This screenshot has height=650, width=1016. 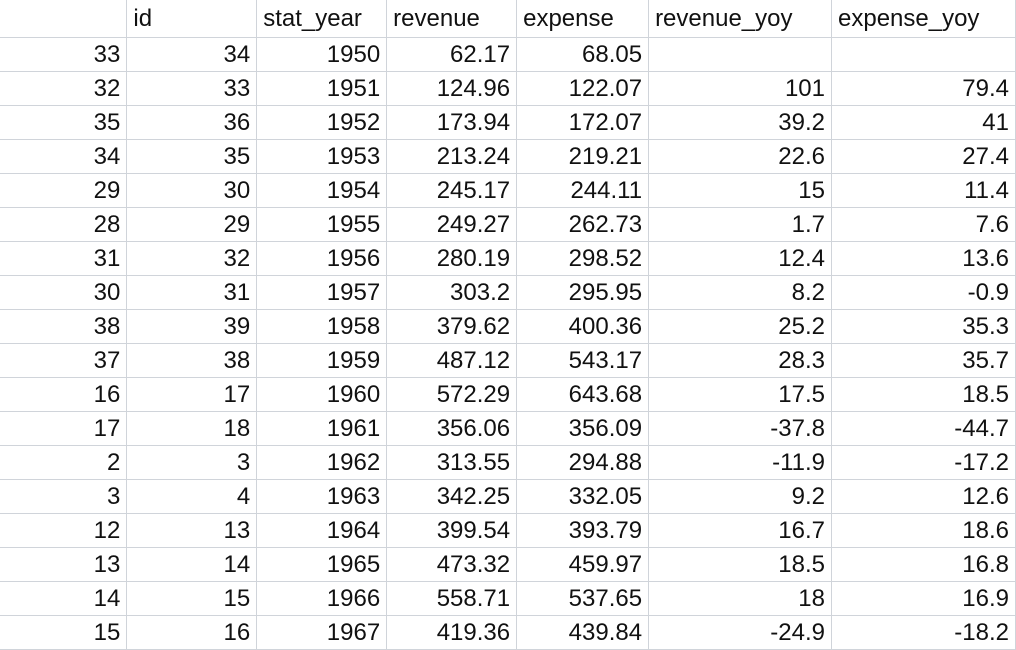 I want to click on cell-stat-year: 1957, so click(x=322, y=292).